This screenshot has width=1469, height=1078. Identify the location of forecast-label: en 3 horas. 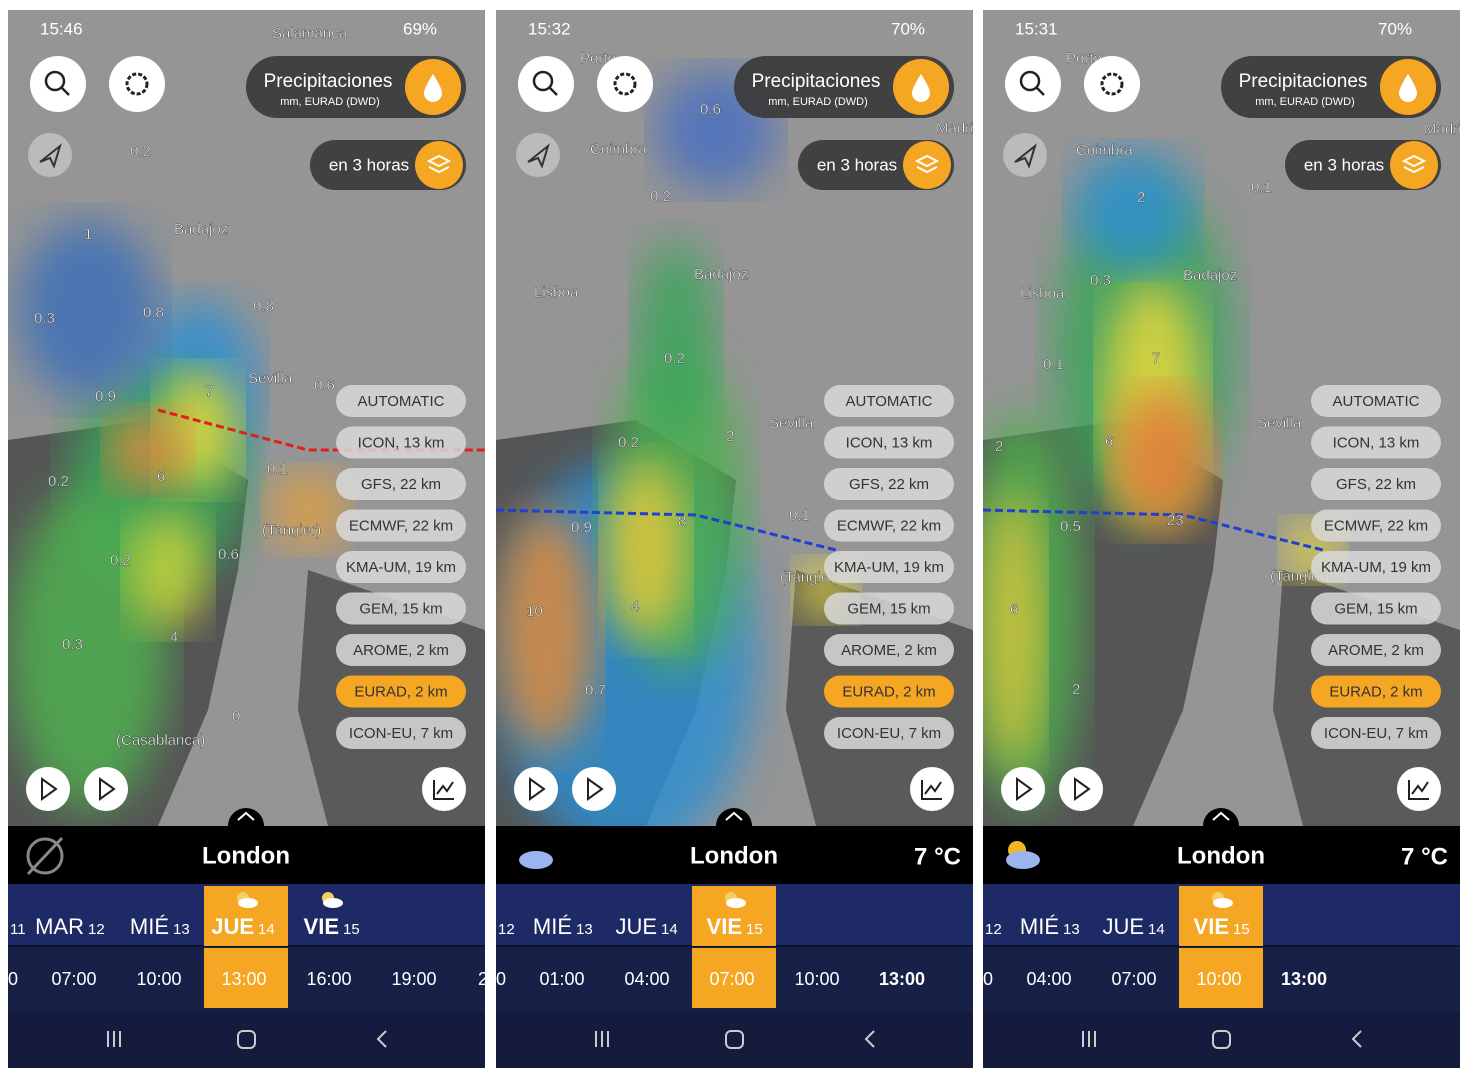
(1344, 164).